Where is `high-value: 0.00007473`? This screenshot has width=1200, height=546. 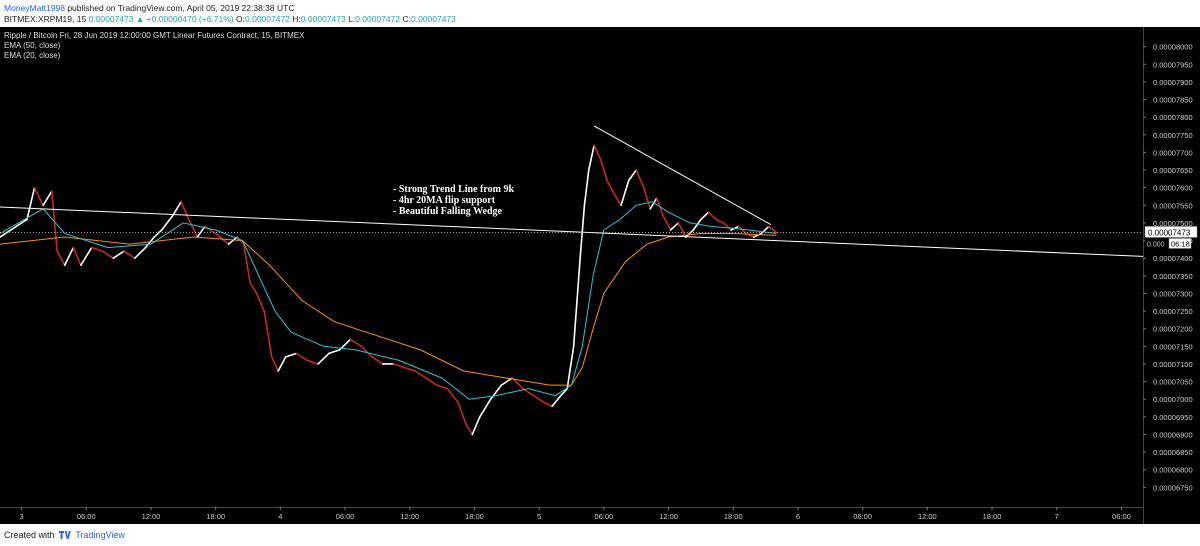 high-value: 0.00007473 is located at coordinates (323, 19).